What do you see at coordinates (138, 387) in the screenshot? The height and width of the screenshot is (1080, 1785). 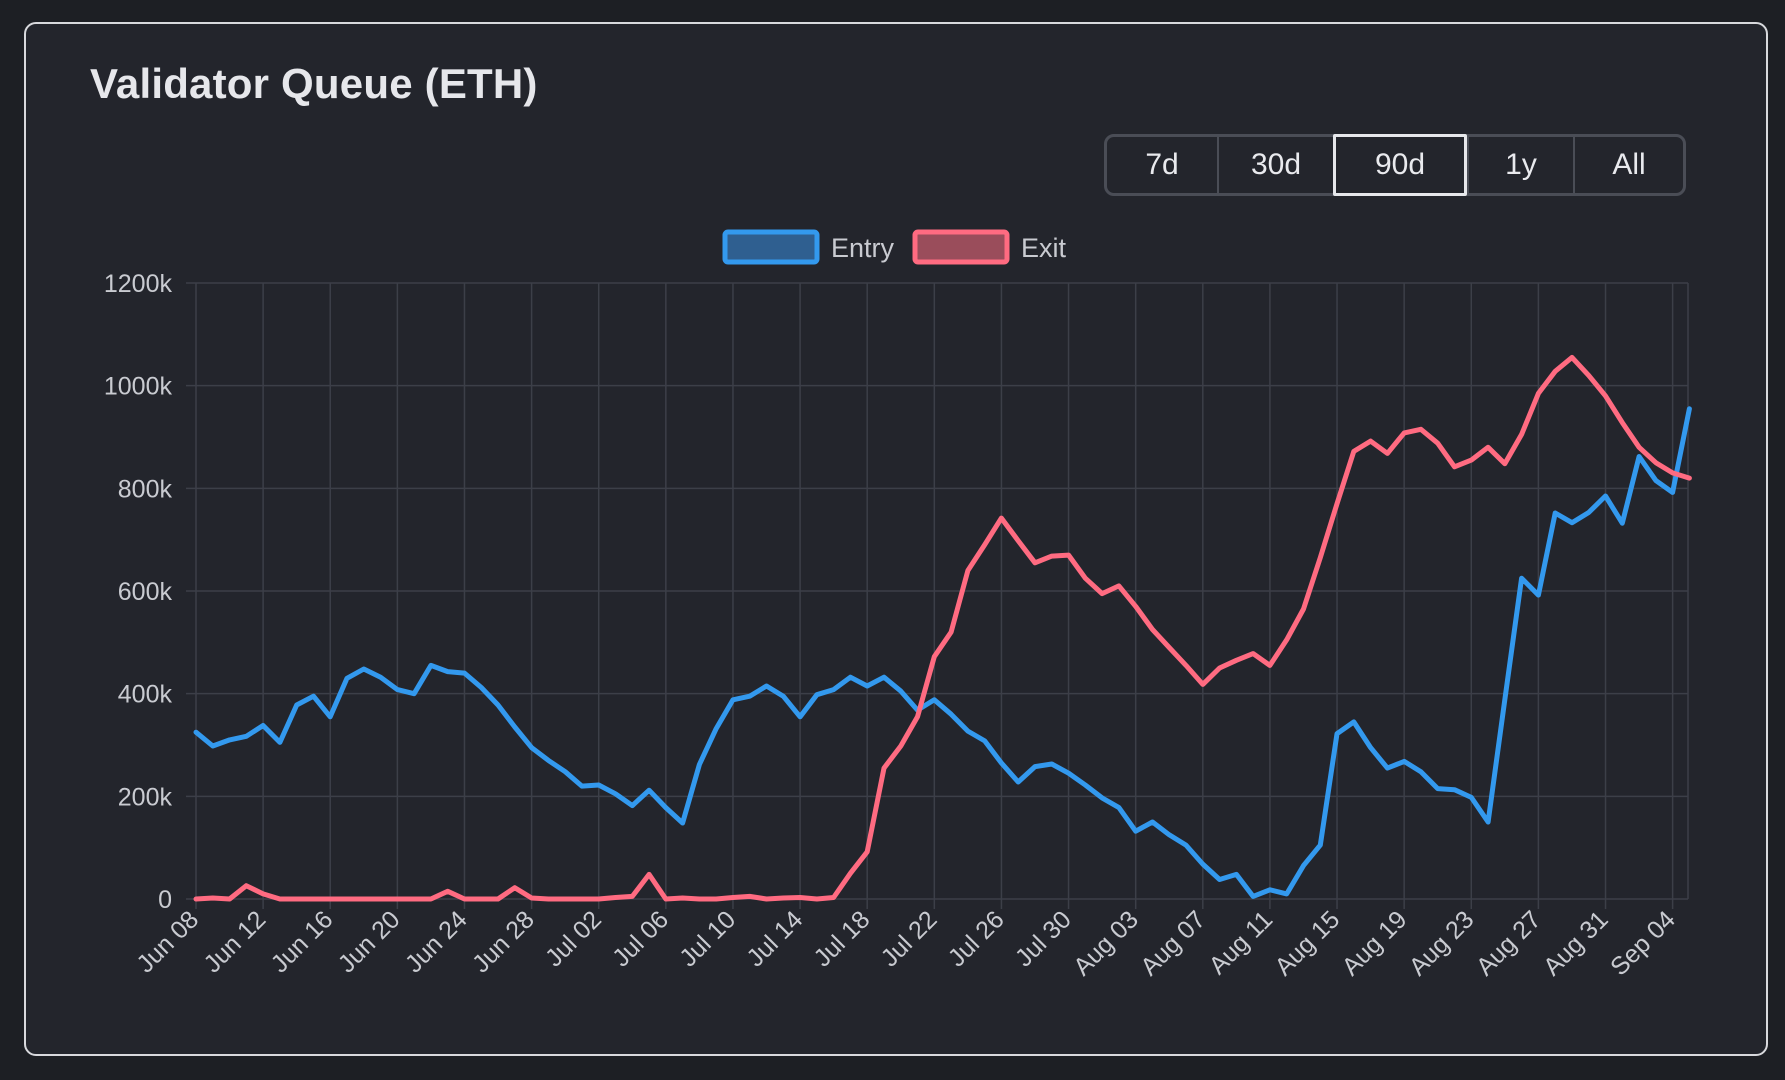 I see `y-tick-label: 1000k` at bounding box center [138, 387].